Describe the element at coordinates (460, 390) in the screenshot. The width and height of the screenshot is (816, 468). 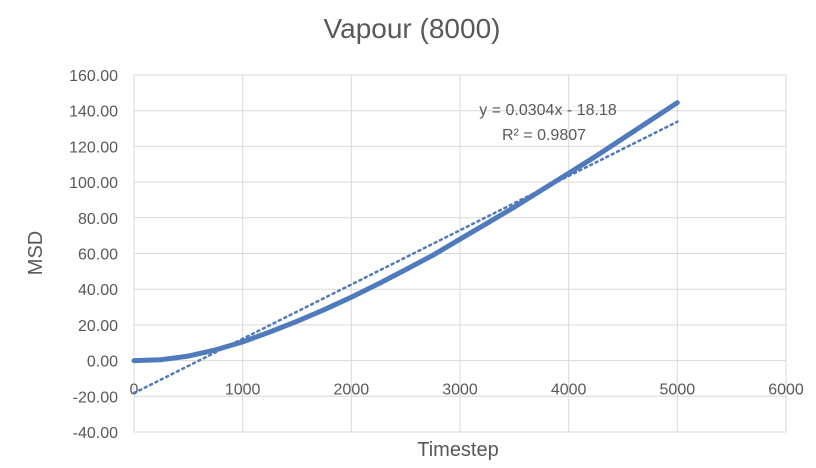
I see `x-tick-label: 3000` at that location.